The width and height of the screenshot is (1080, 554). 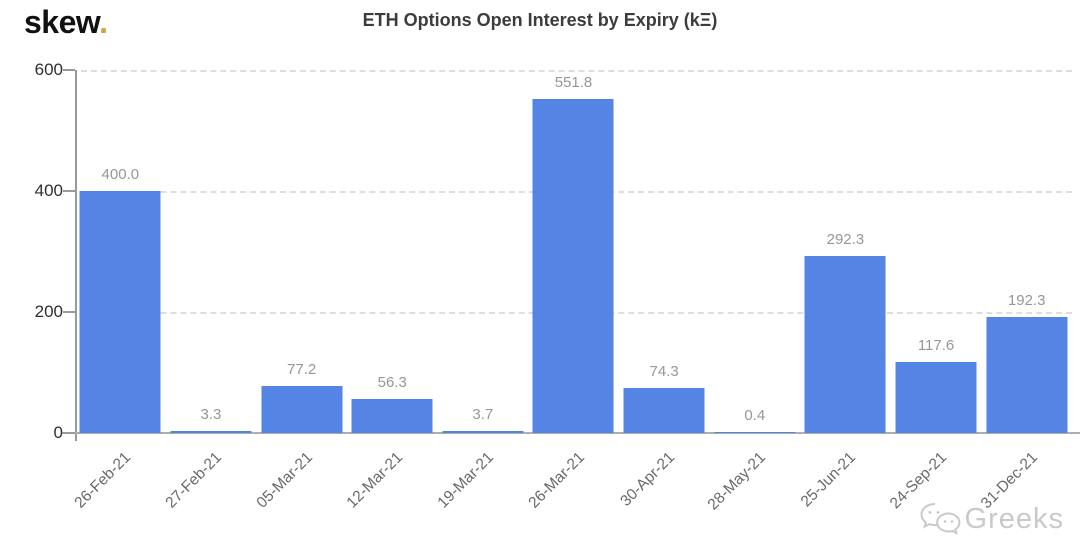 I want to click on bar-slot-27-Feb-21: 3.3, so click(x=211, y=251).